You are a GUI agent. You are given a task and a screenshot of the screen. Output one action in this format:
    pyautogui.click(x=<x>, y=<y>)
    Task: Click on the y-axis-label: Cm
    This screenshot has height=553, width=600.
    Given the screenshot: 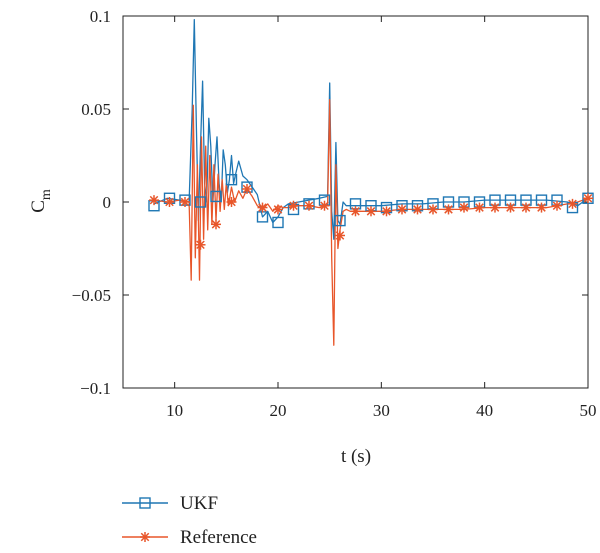 What is the action you would take?
    pyautogui.click(x=41, y=201)
    